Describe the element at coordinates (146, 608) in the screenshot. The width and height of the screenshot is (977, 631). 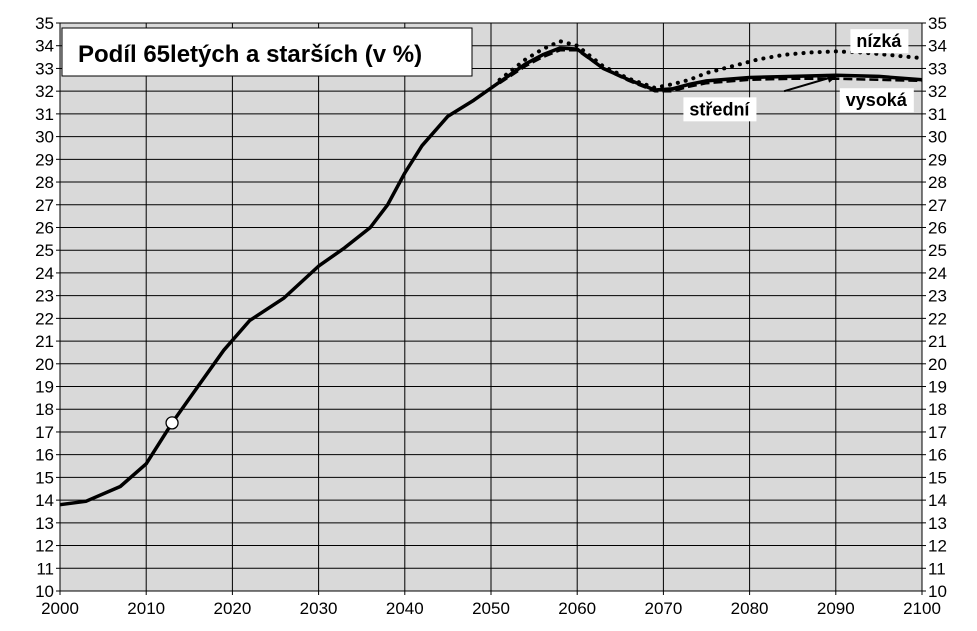
I see `x-tick-label: 2010` at that location.